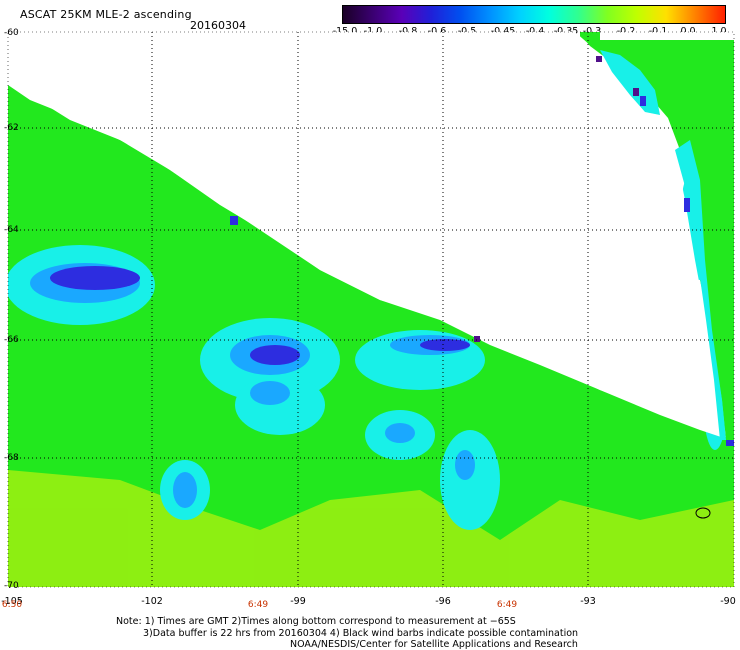  What do you see at coordinates (11, 458) in the screenshot?
I see `lat-label: -68` at bounding box center [11, 458].